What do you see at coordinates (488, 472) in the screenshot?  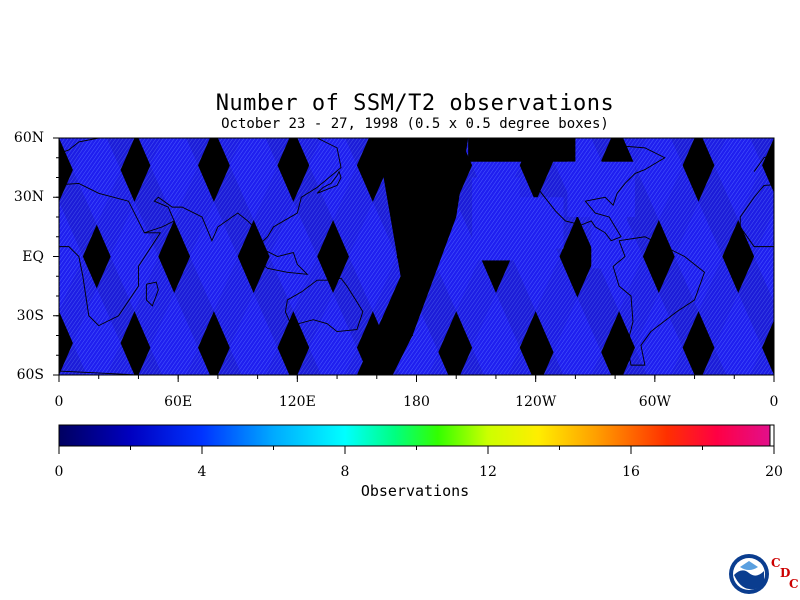 I see `colorbar-tick-label: 12` at bounding box center [488, 472].